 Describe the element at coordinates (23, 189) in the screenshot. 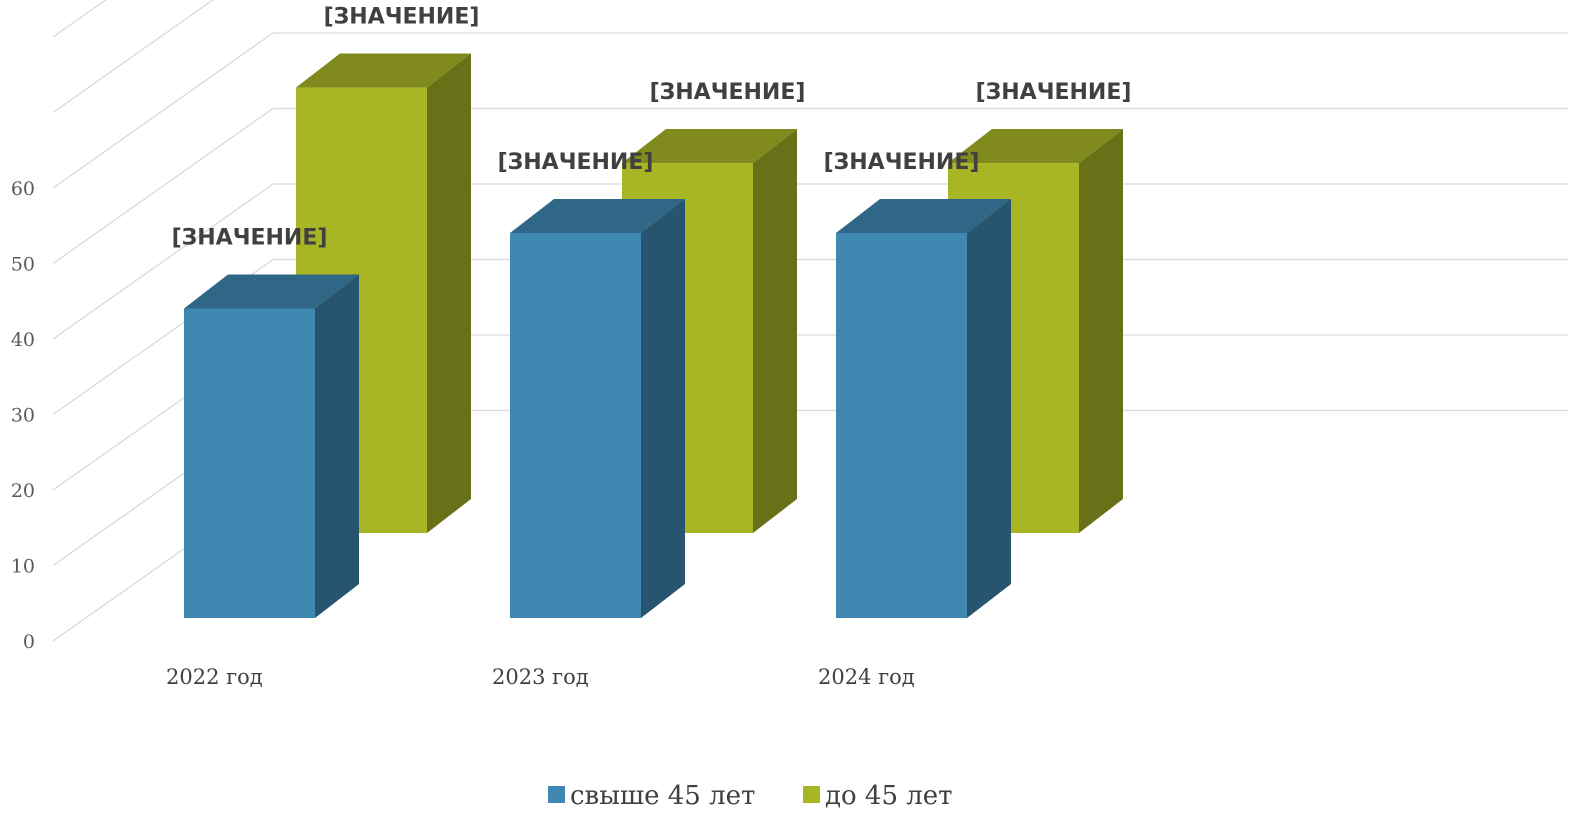

I see `y-tick-label: 60` at that location.